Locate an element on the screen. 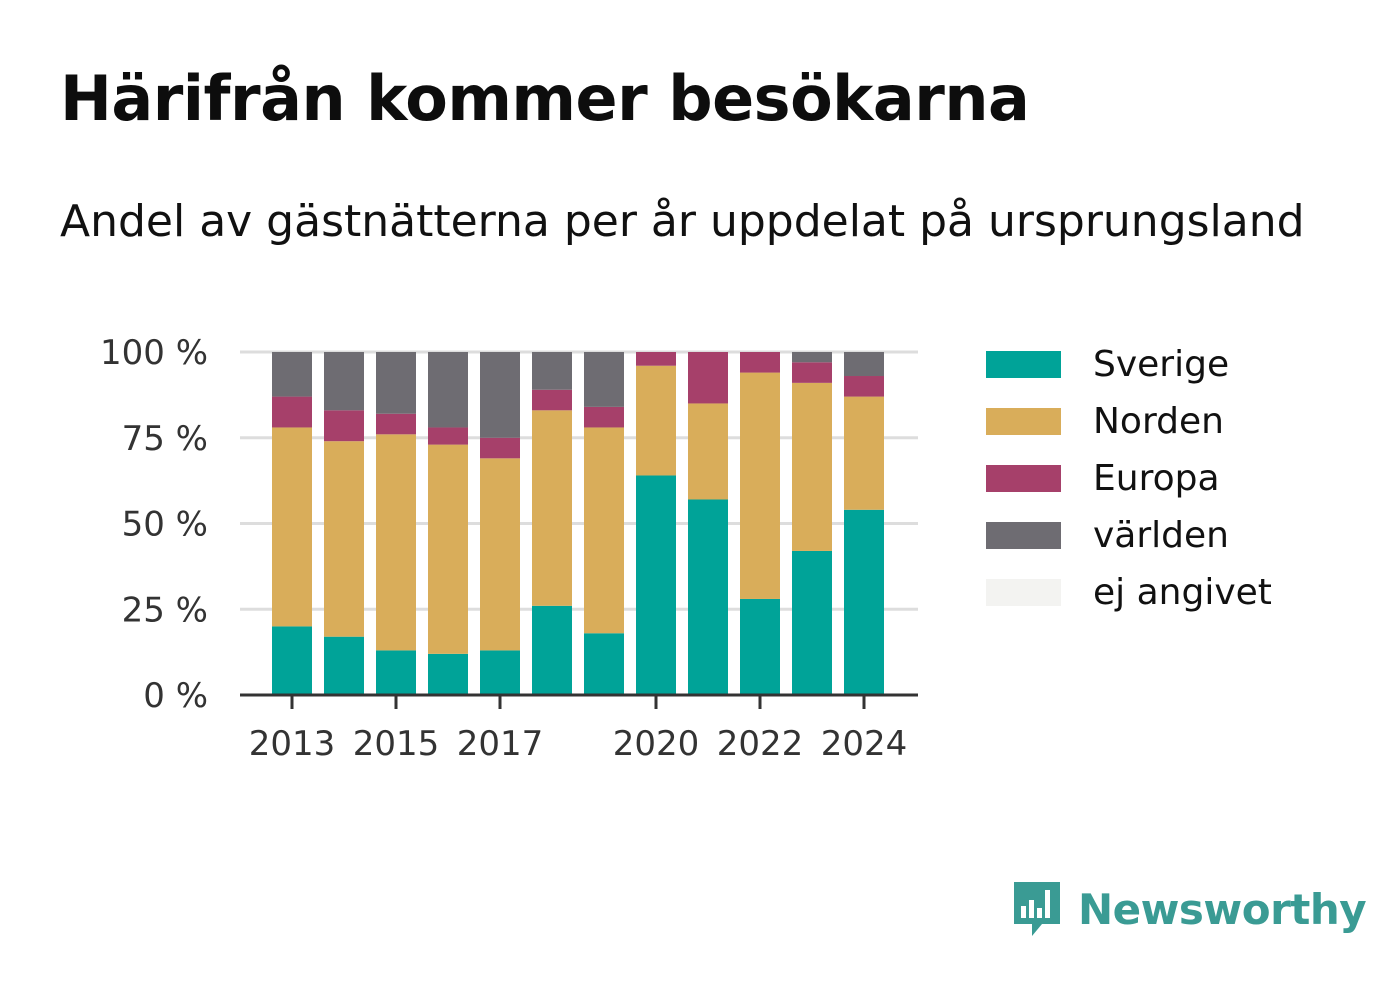  newsworthy-logo-icon is located at coordinates (1037, 909).